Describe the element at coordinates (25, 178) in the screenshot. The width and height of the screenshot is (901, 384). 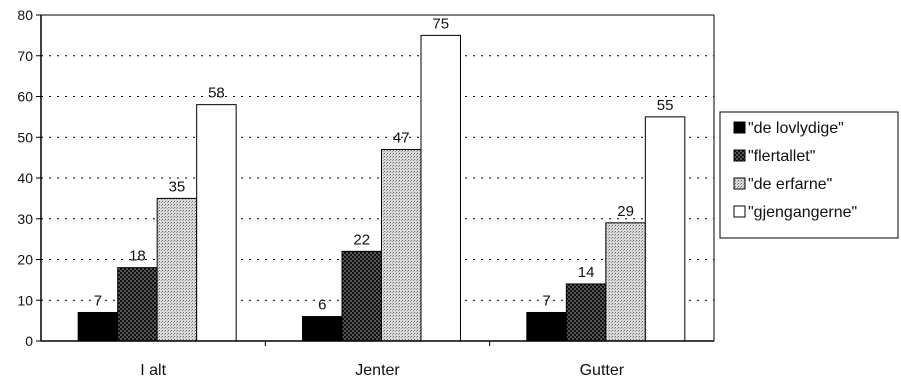
I see `y-tick-label: 40` at that location.